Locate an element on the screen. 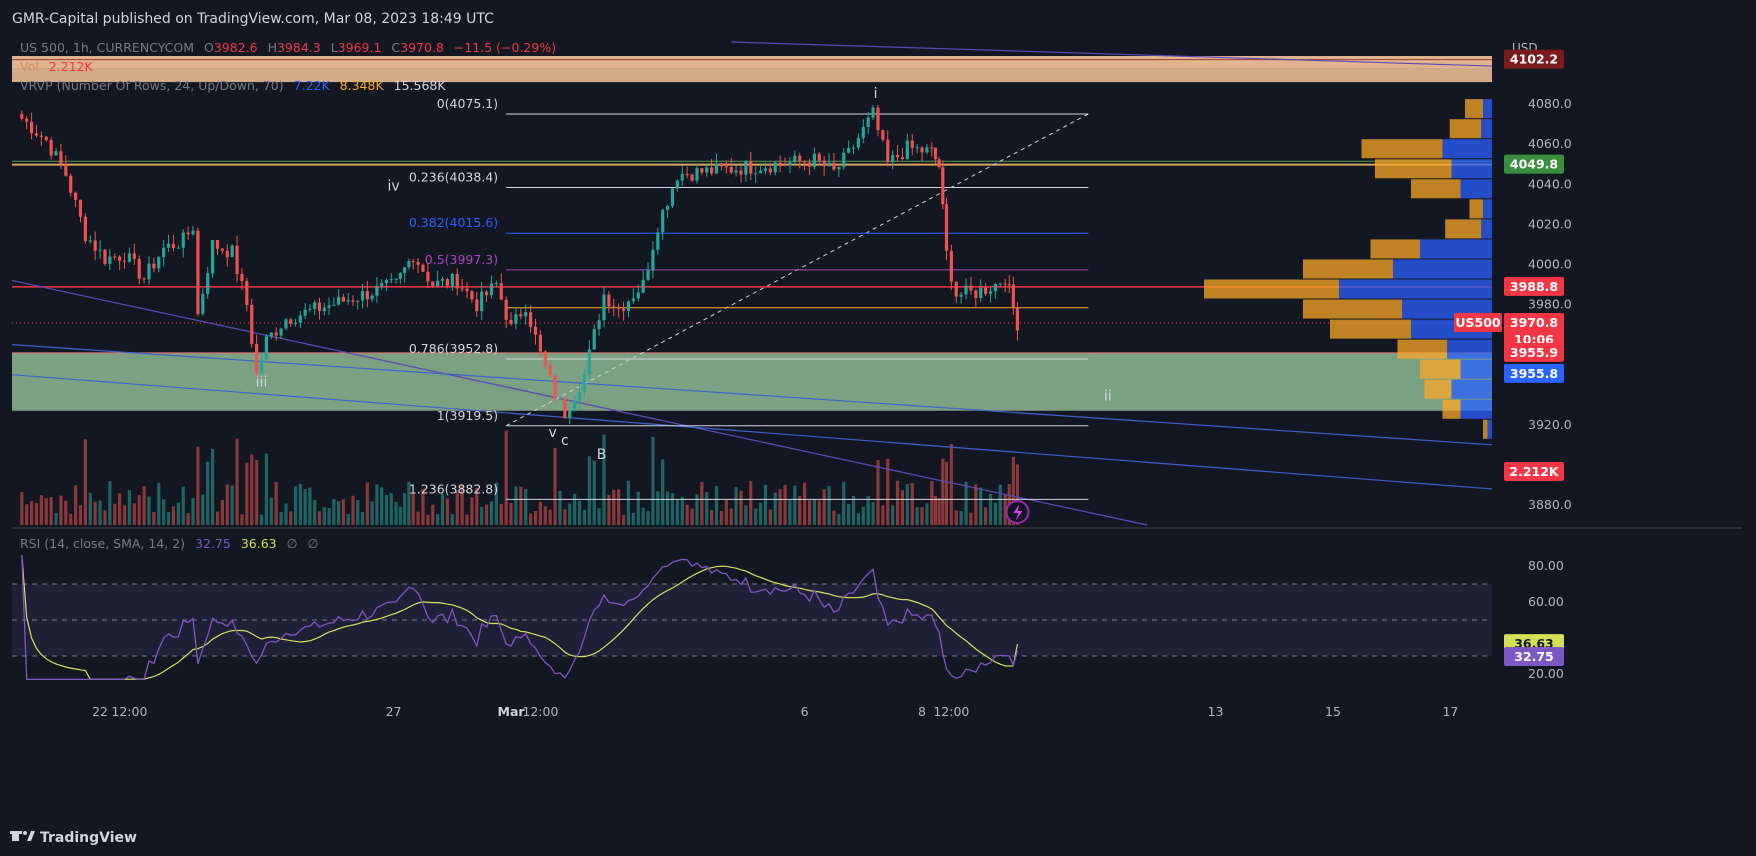 The height and width of the screenshot is (856, 1756). price-tick-7: 3880.0 is located at coordinates (1550, 504).